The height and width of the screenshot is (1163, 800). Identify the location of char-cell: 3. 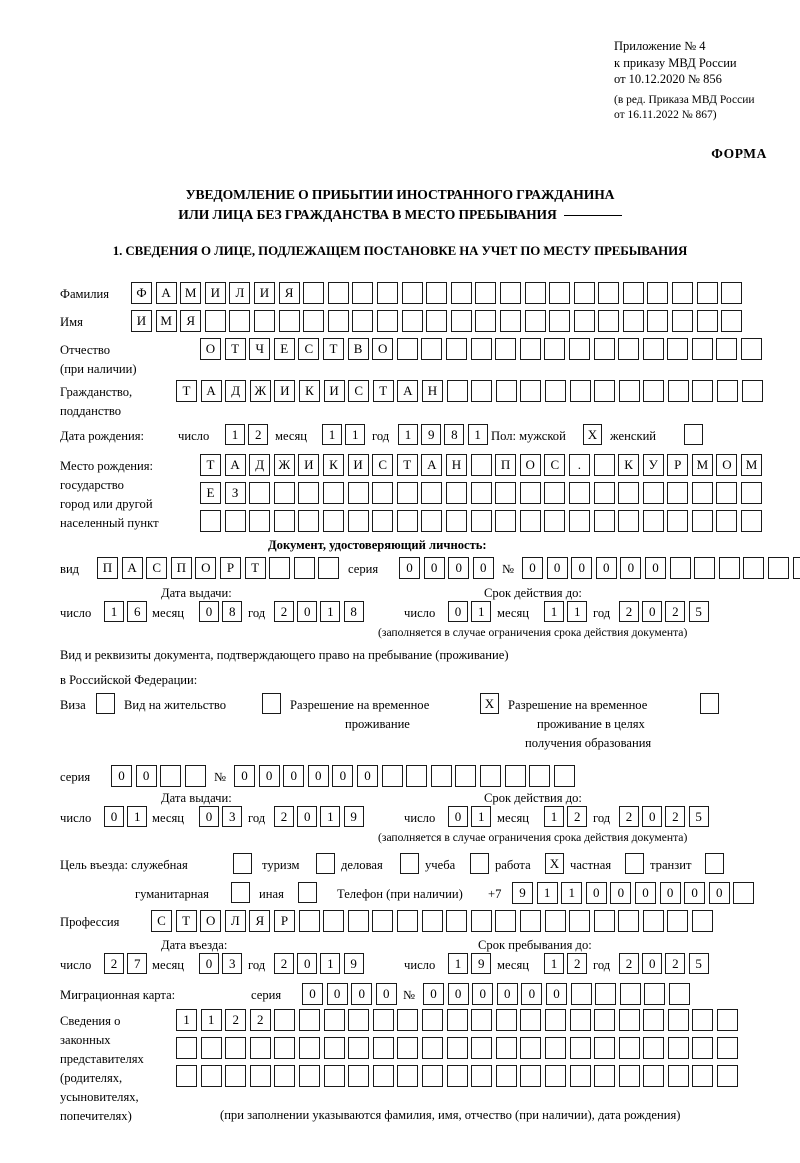
(232, 963).